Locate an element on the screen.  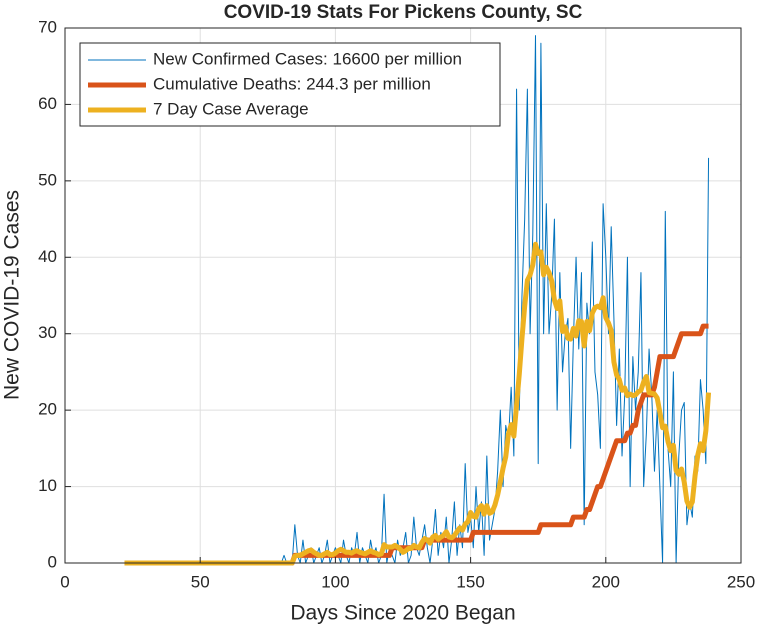
legend-box is located at coordinates (290, 84).